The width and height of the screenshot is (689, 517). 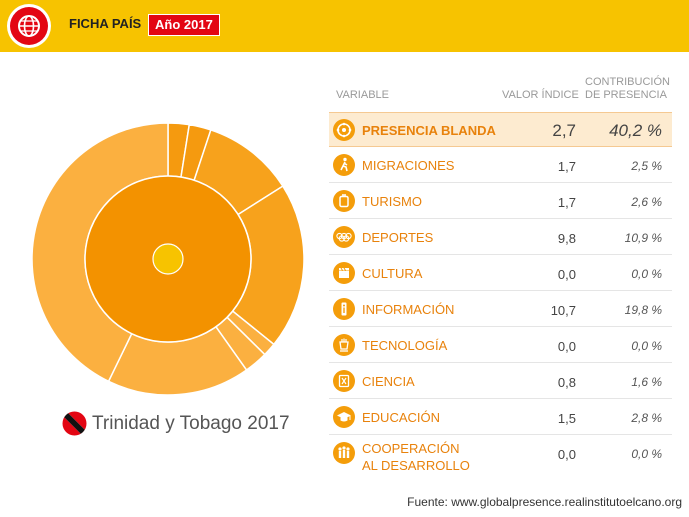 What do you see at coordinates (398, 237) in the screenshot?
I see `row-label: DEPORTES` at bounding box center [398, 237].